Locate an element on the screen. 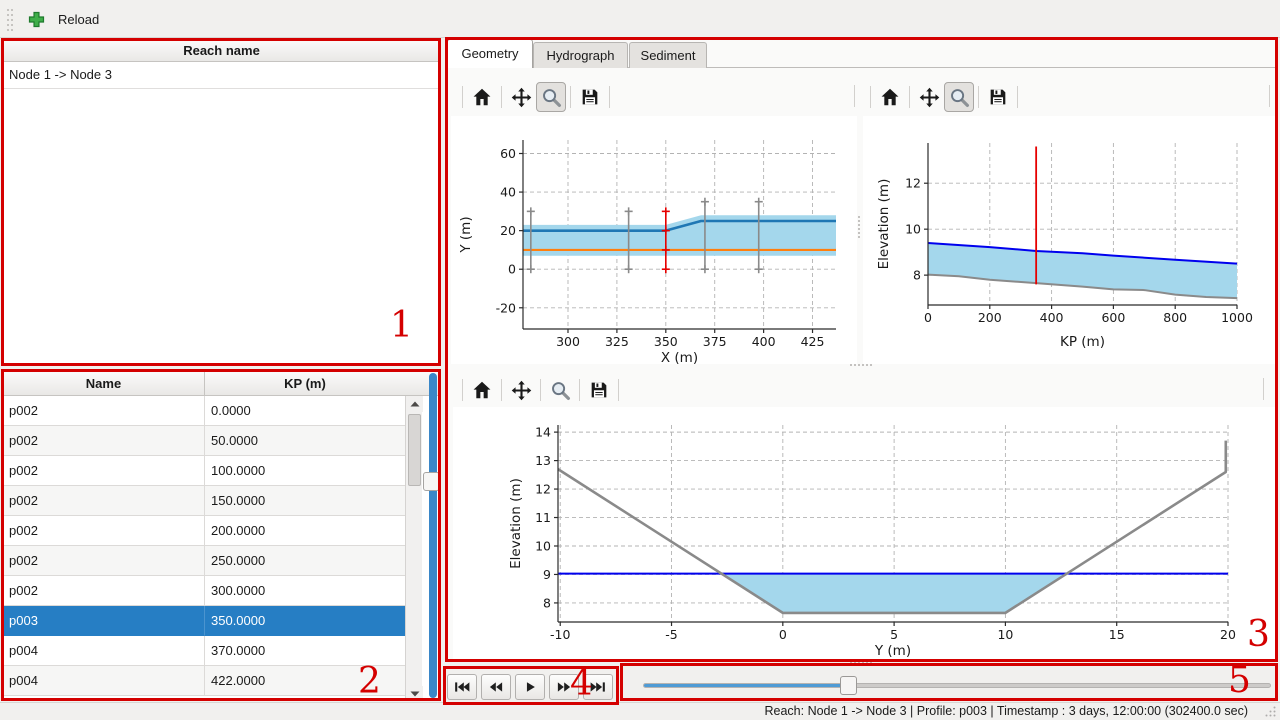 This screenshot has width=1280, height=720. svg-text: Y (m) is located at coordinates (466, 234).